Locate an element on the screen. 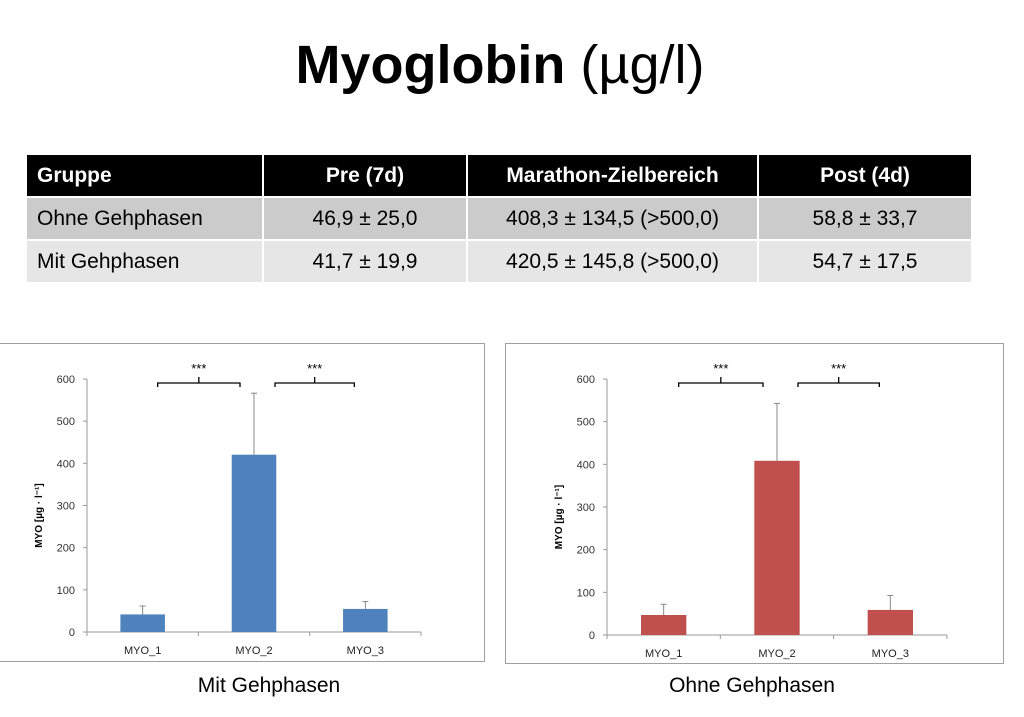 Image resolution: width=1024 pixels, height=717 pixels. title-unit: (µg/l) is located at coordinates (642, 65).